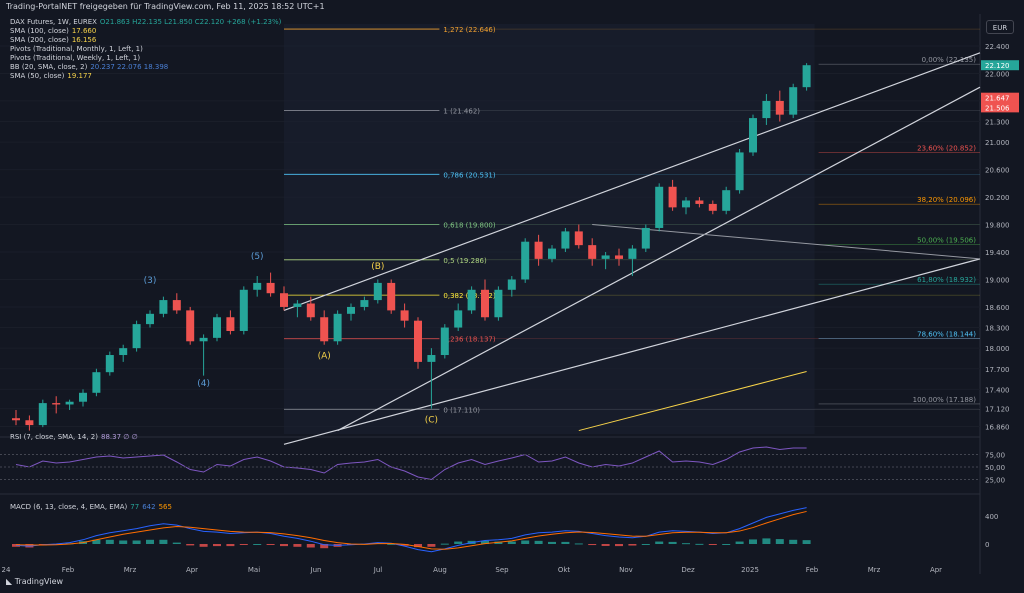  Describe the element at coordinates (378, 570) in the screenshot. I see `x-tick-label: Jul` at that location.